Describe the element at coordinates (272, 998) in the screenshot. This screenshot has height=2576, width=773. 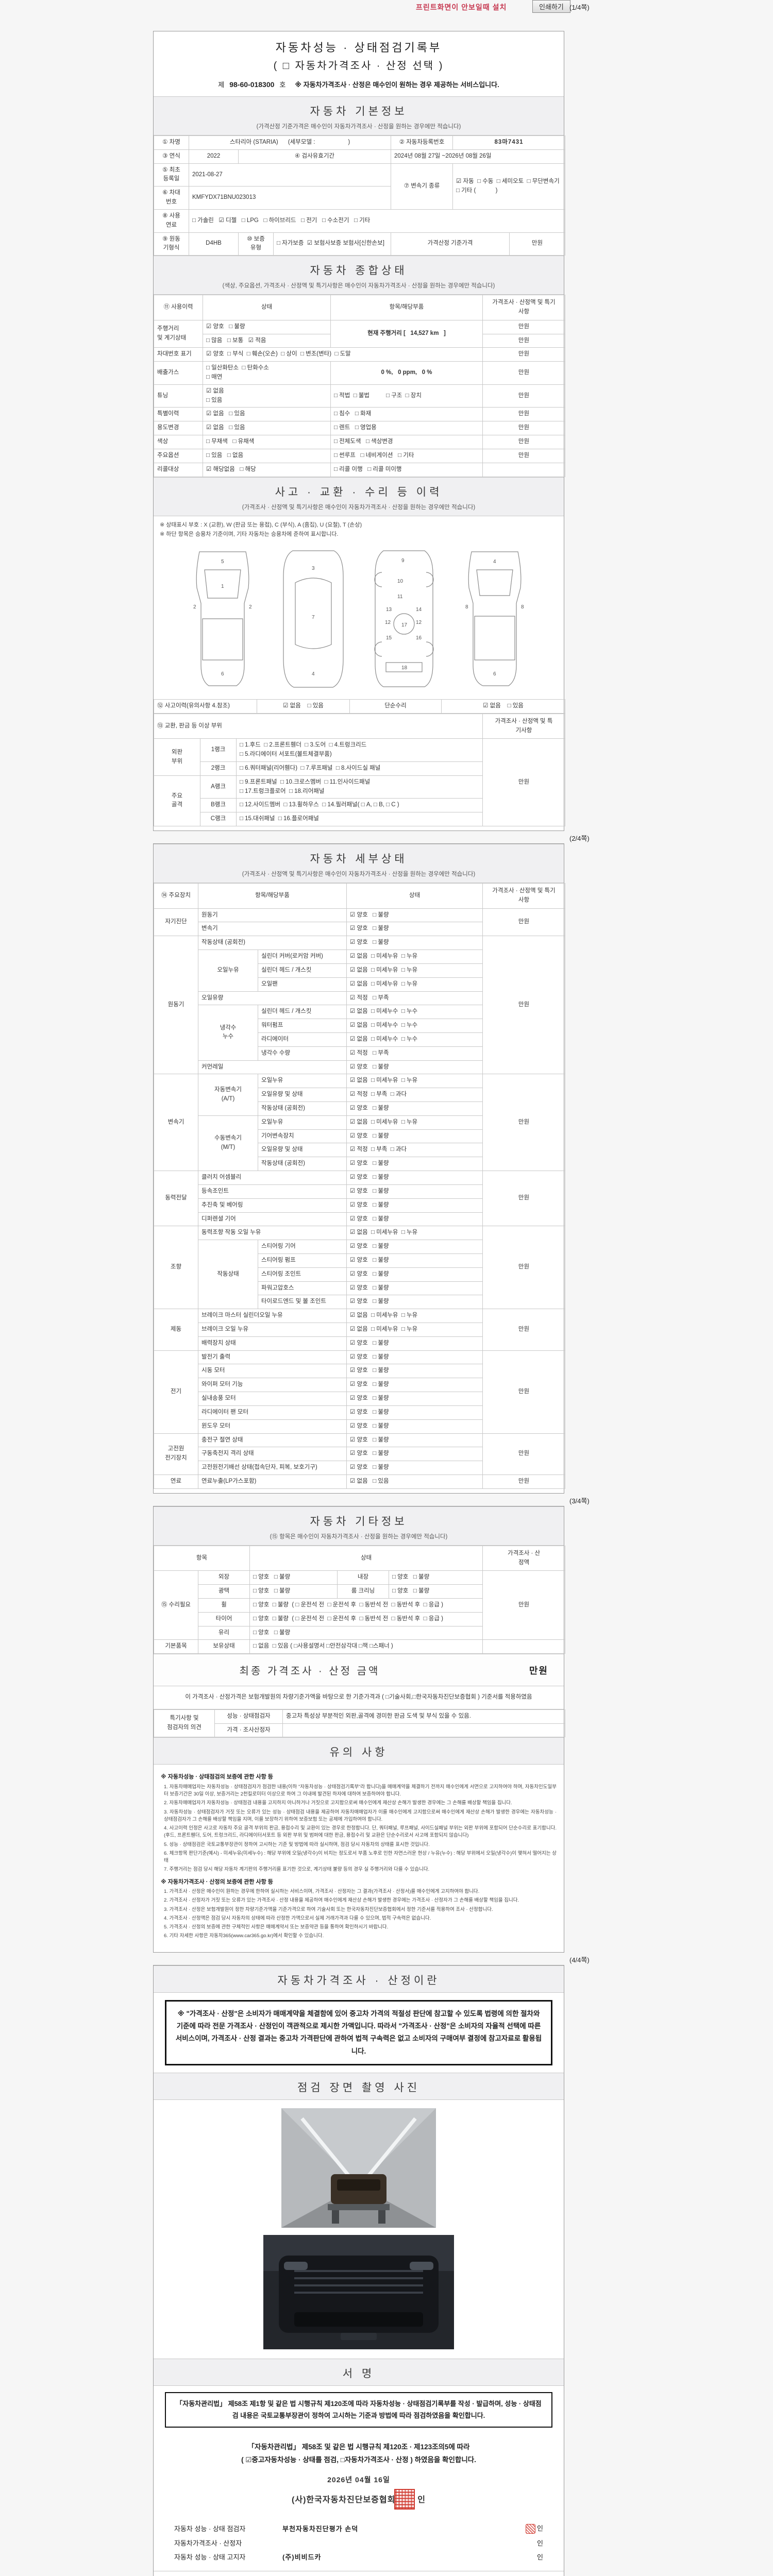
I see `cell: 오일유량` at that location.